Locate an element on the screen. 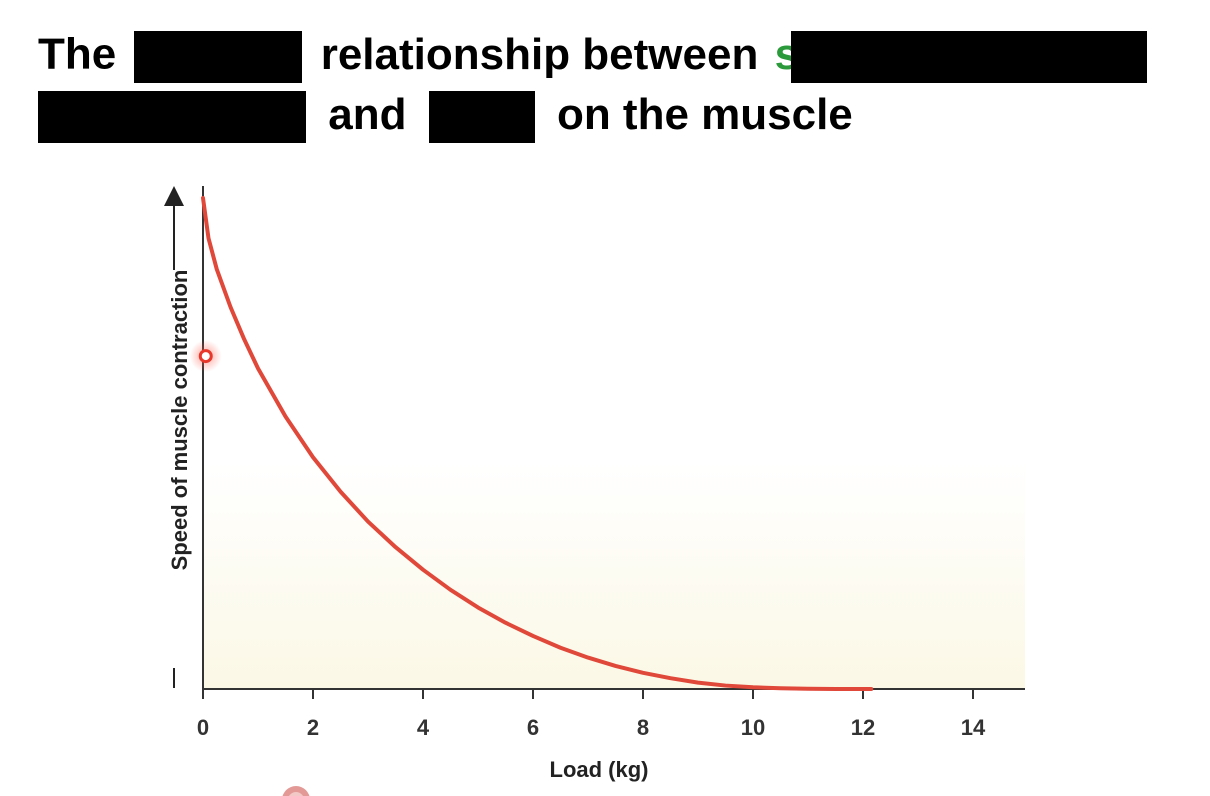 The height and width of the screenshot is (796, 1210). x-tick-label: 8 is located at coordinates (643, 727).